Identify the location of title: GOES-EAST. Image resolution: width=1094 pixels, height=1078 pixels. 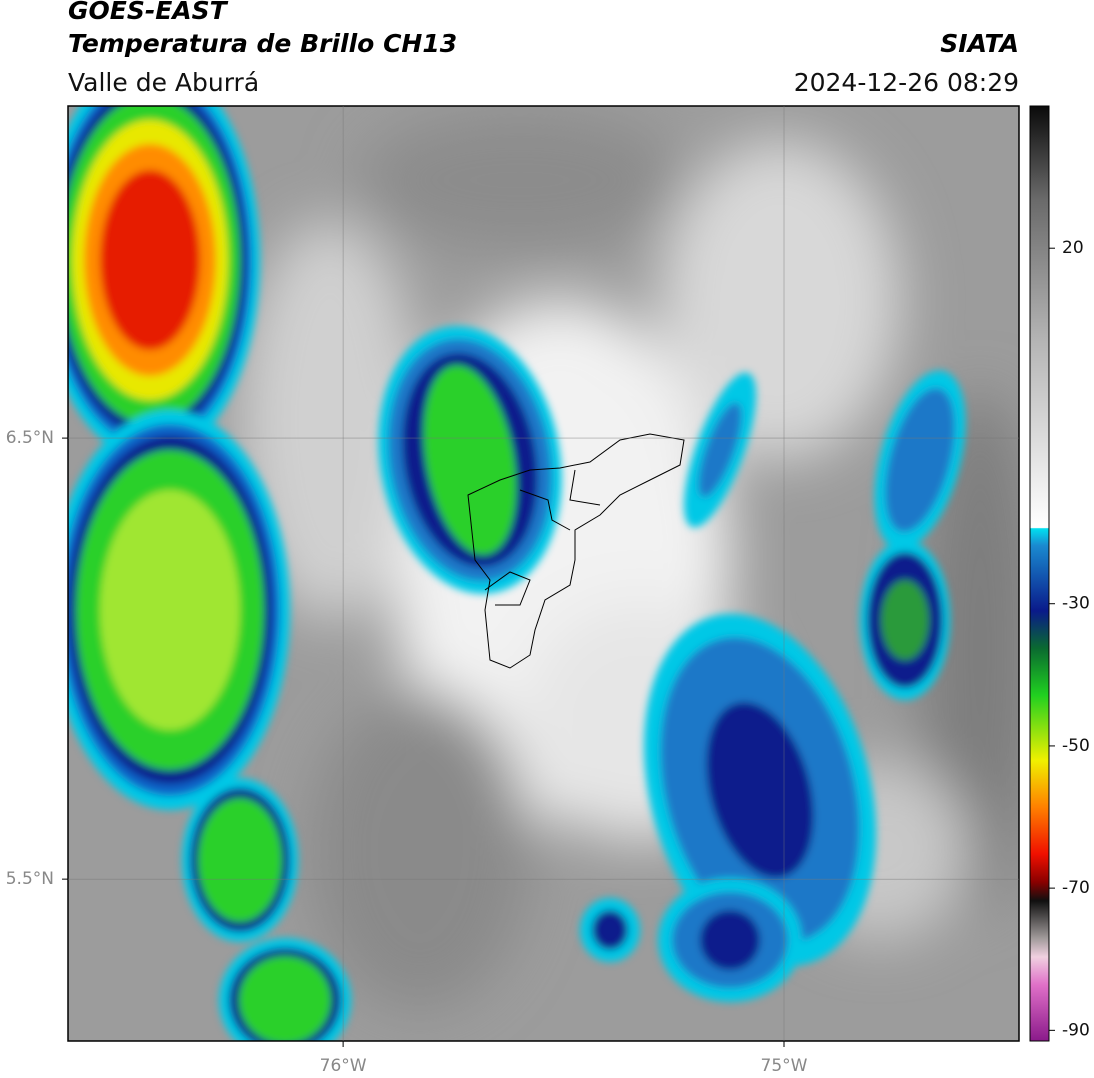
(148, 12).